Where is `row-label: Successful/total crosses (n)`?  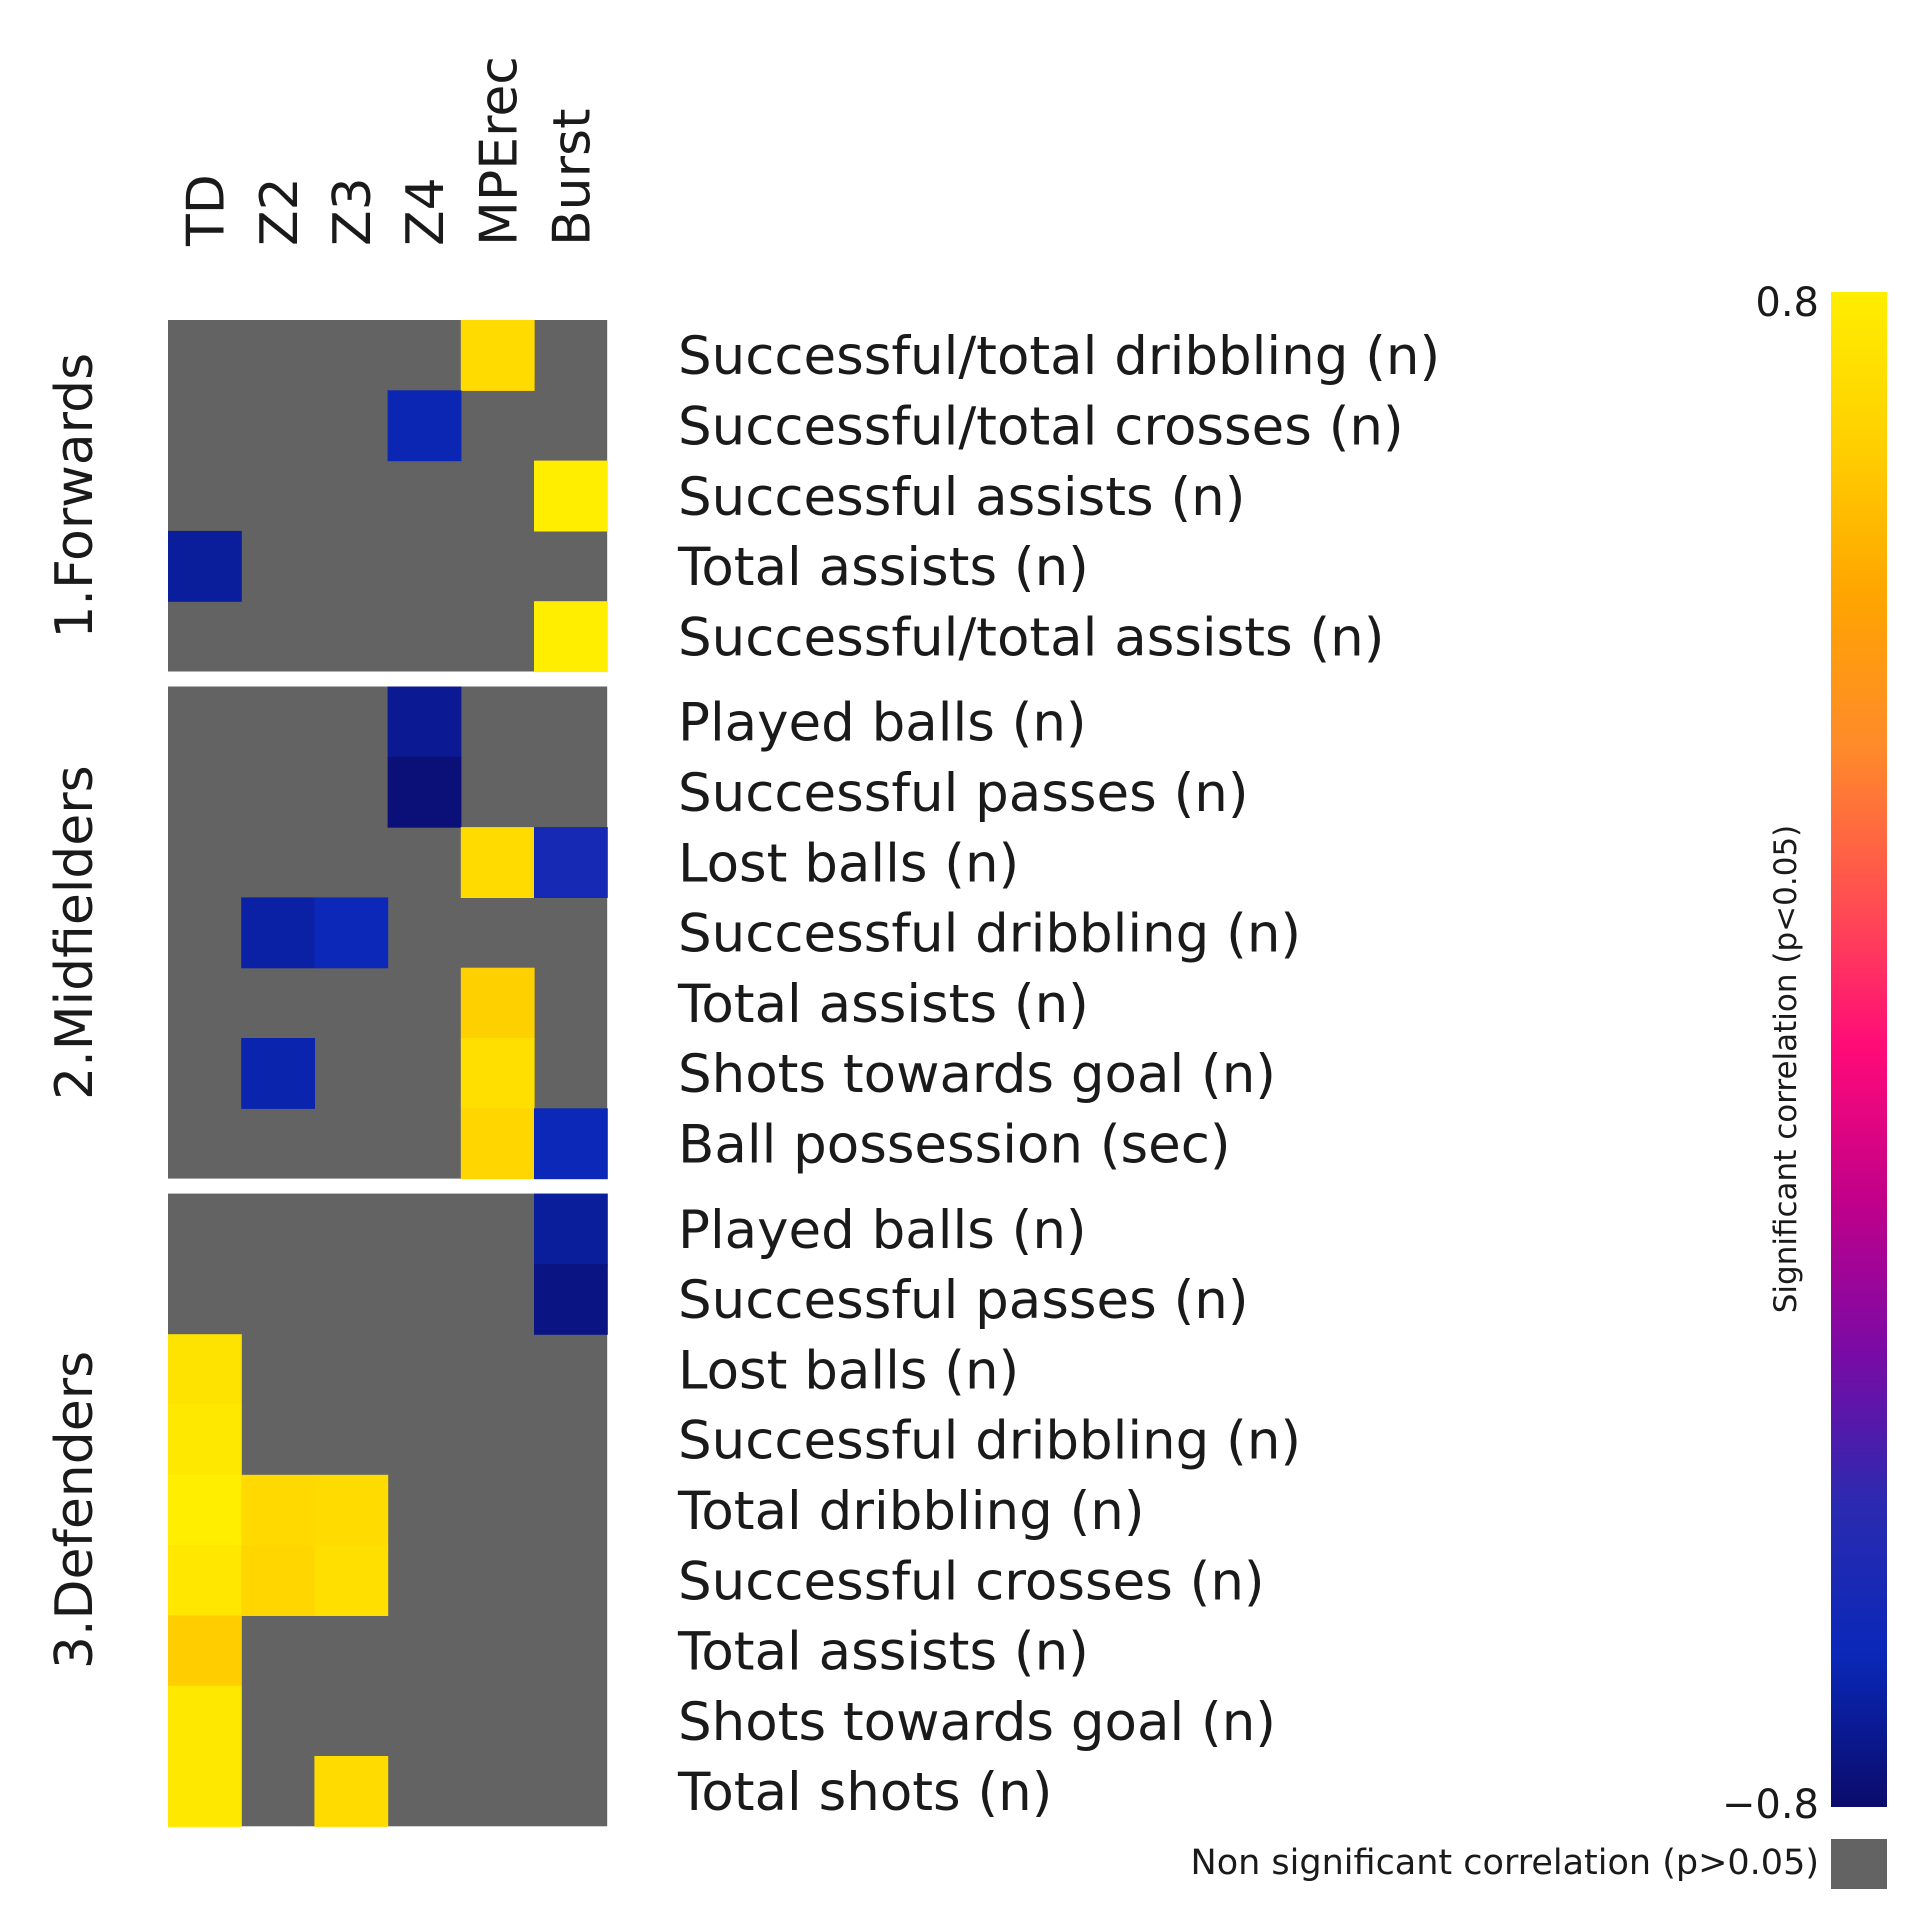 row-label: Successful/total crosses (n) is located at coordinates (1041, 426).